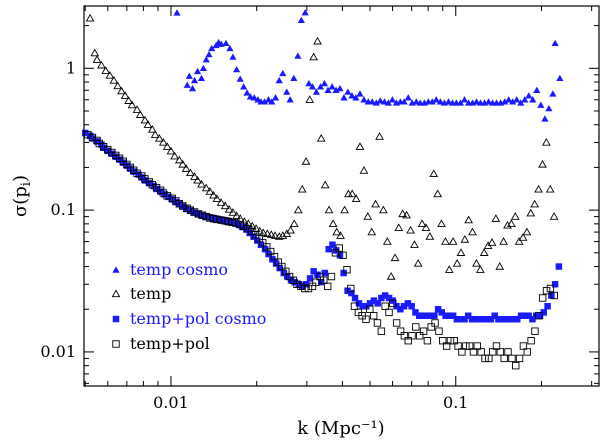 This screenshot has width=603, height=445. I want to click on y-axis-label-main: σ(p, so click(20, 201).